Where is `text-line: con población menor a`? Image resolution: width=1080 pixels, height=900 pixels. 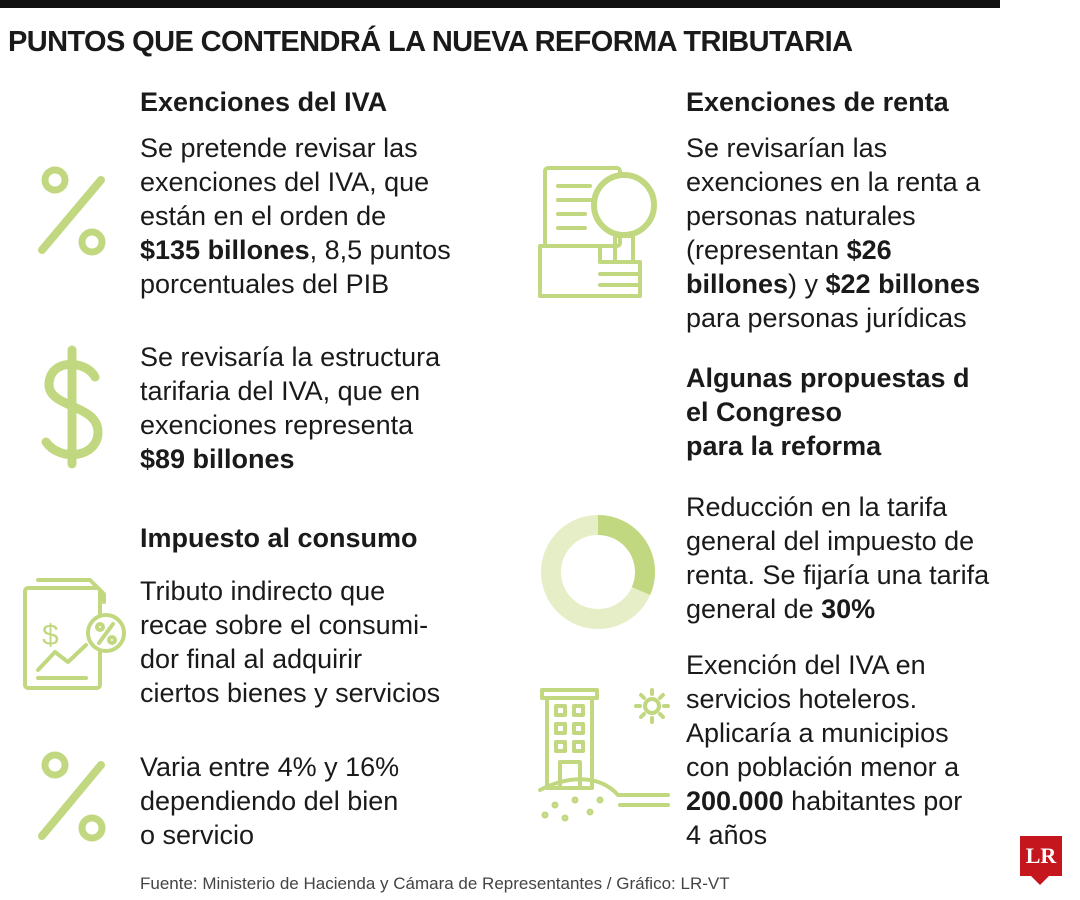 text-line: con población menor a is located at coordinates (823, 767).